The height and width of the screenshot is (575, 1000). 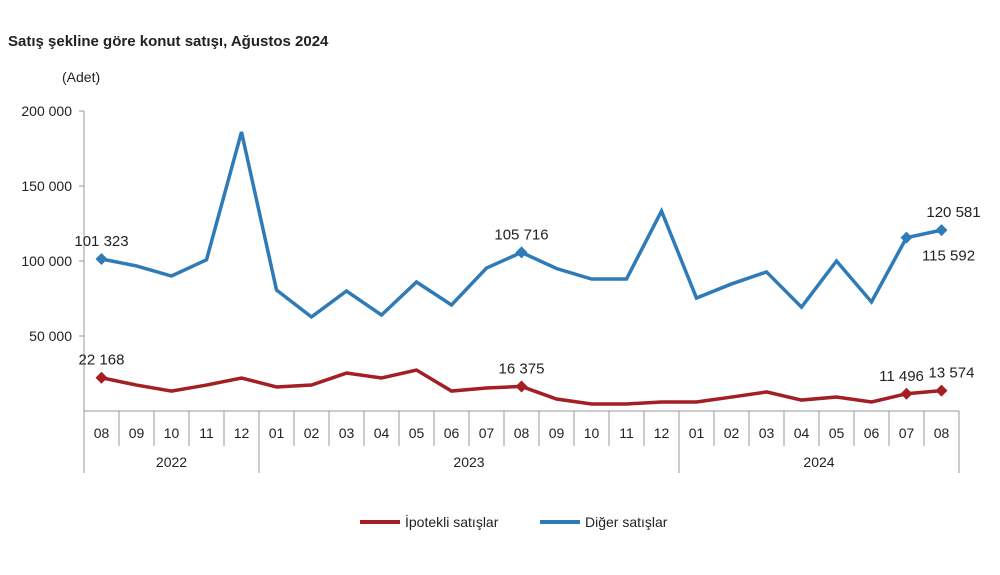 What do you see at coordinates (81, 77) in the screenshot?
I see `y-axis-label: (Adet)` at bounding box center [81, 77].